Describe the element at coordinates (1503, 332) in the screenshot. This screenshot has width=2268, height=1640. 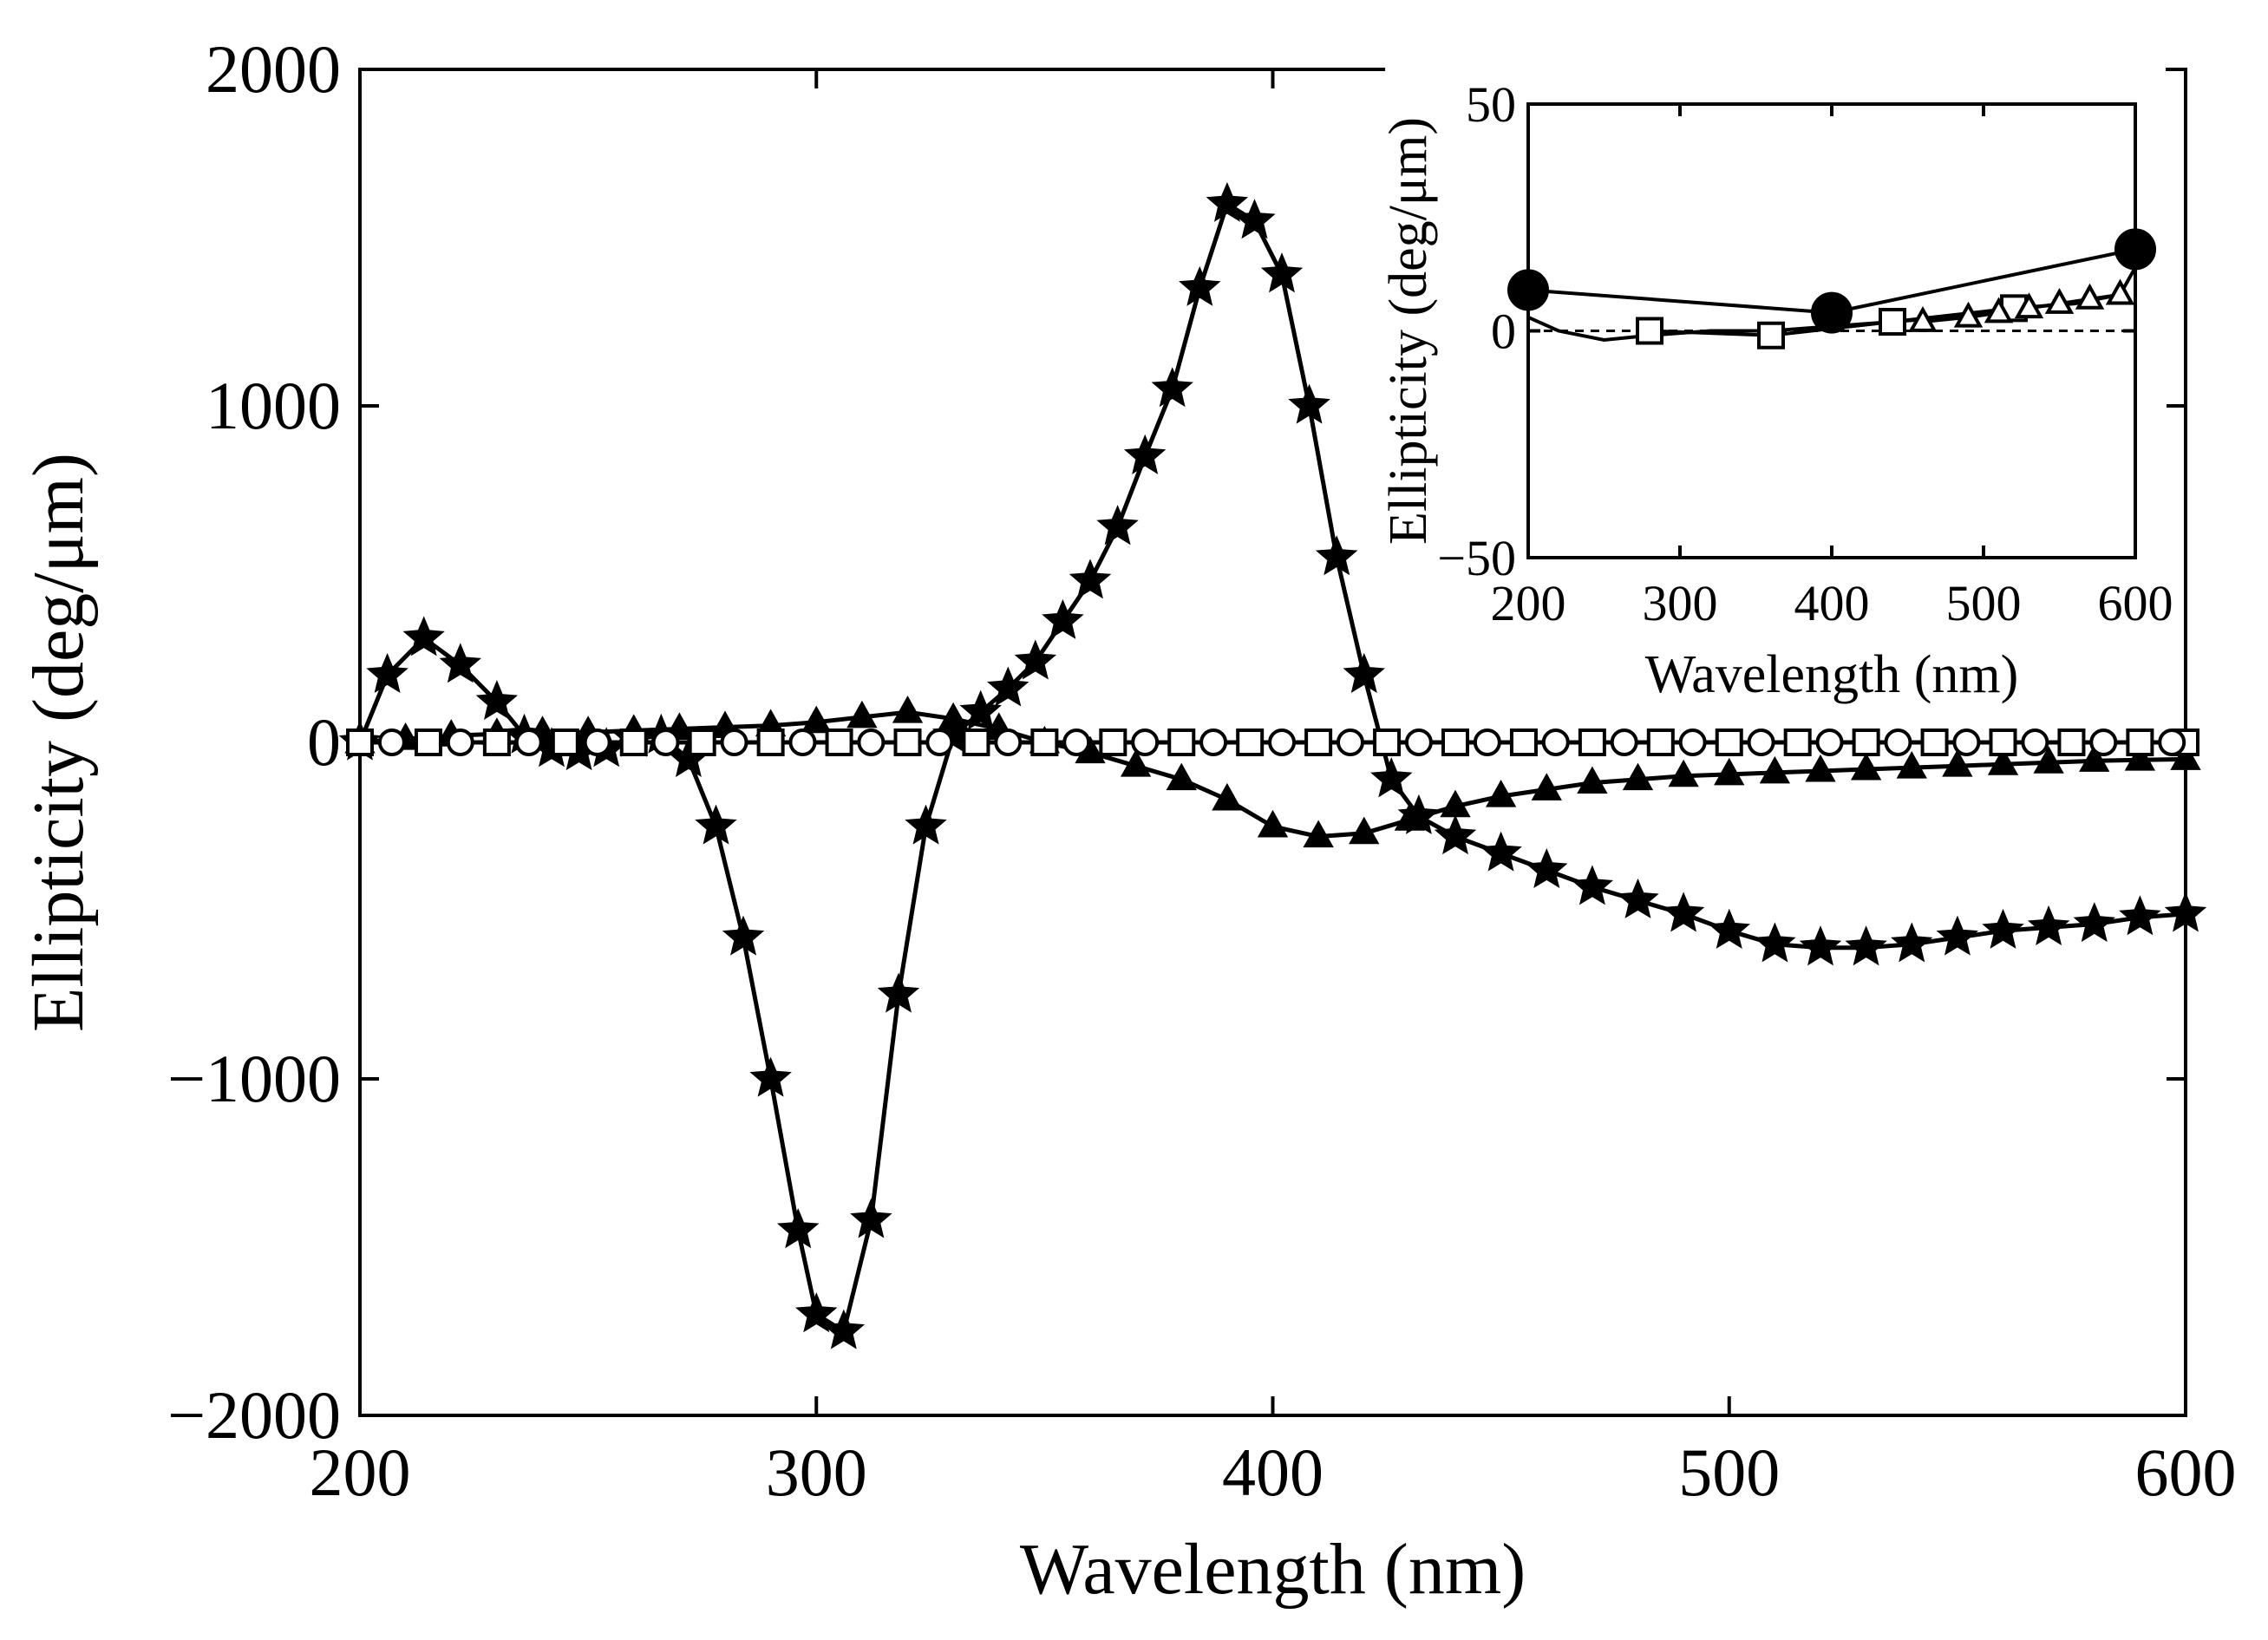
I see `inset-y-tick-label: 0` at that location.